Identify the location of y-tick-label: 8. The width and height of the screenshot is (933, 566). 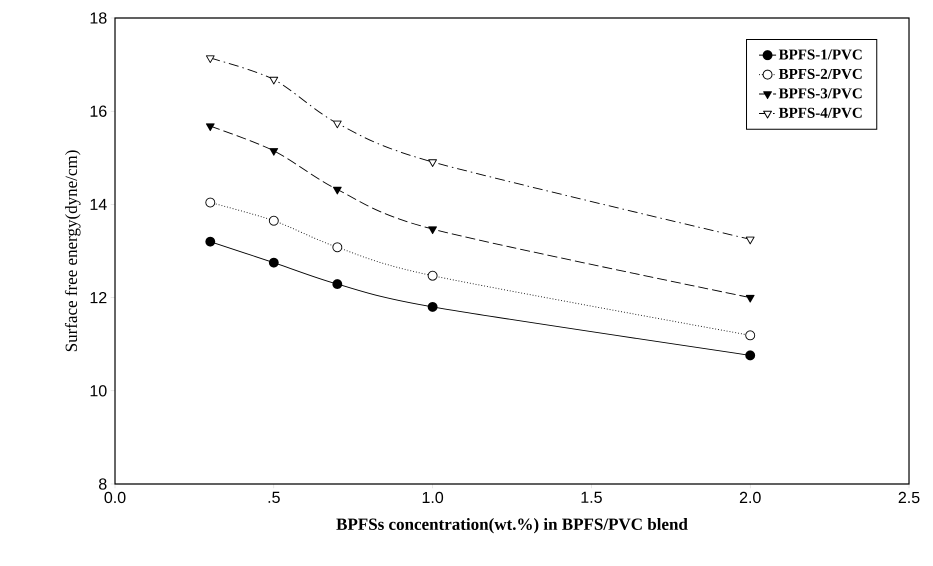
(102, 484).